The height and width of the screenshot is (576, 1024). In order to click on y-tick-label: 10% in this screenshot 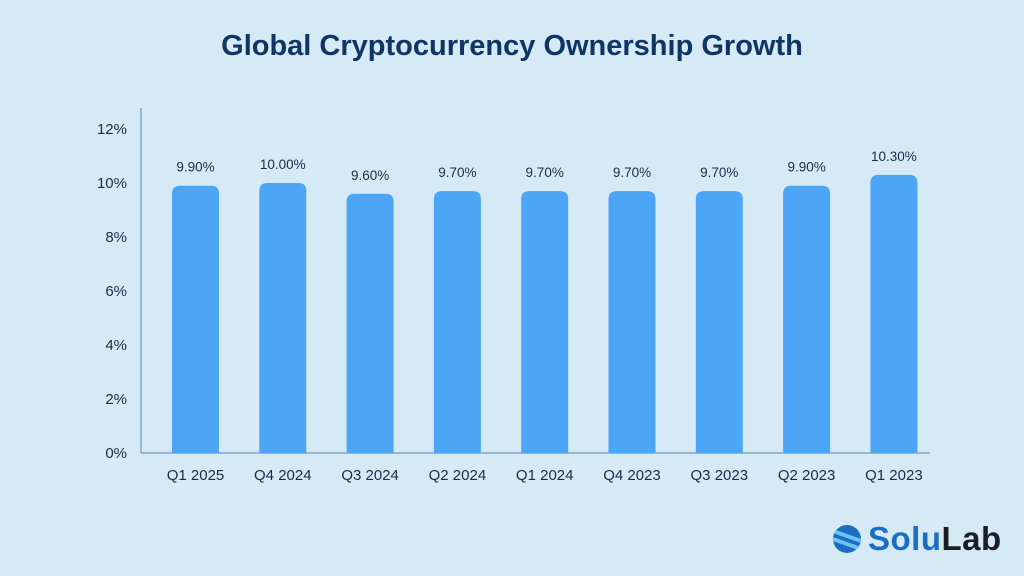, I will do `click(112, 183)`.